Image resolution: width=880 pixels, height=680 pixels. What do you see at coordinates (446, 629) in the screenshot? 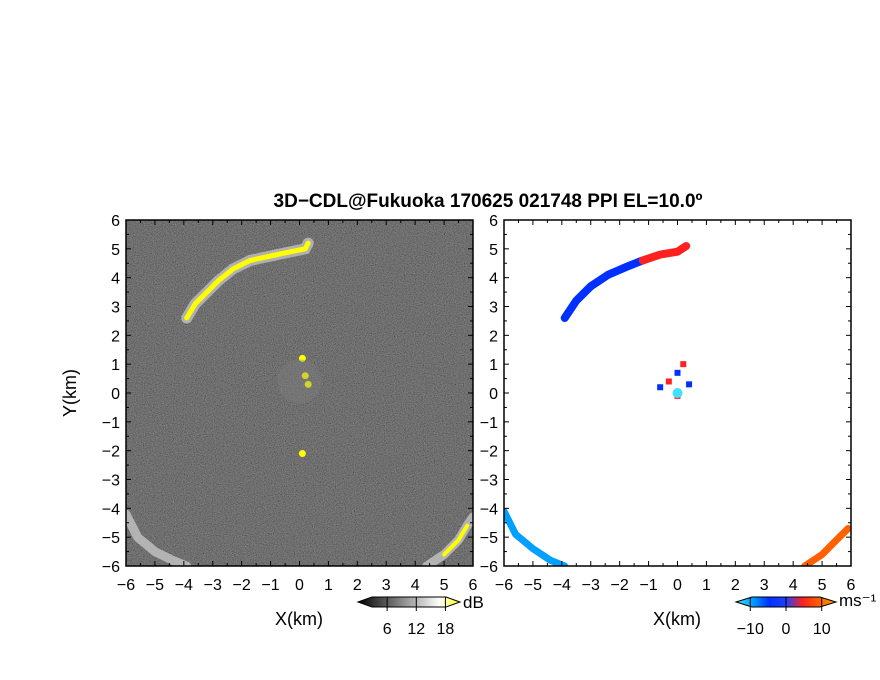
I see `colorbar-tick-label: 18` at bounding box center [446, 629].